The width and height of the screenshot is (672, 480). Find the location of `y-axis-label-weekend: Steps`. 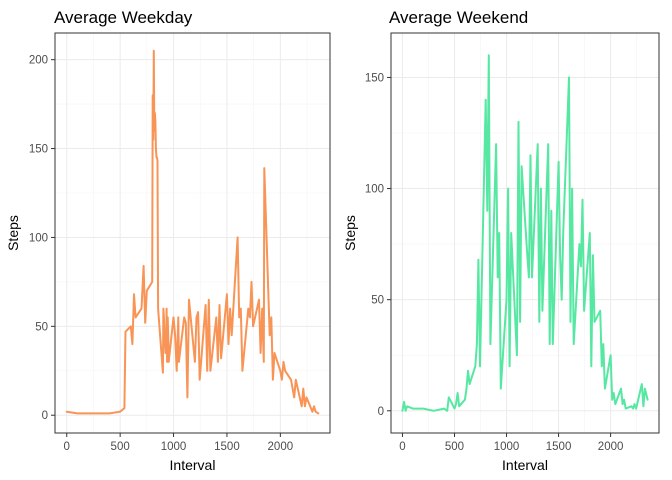

y-axis-label-weekend: Steps is located at coordinates (350, 233).